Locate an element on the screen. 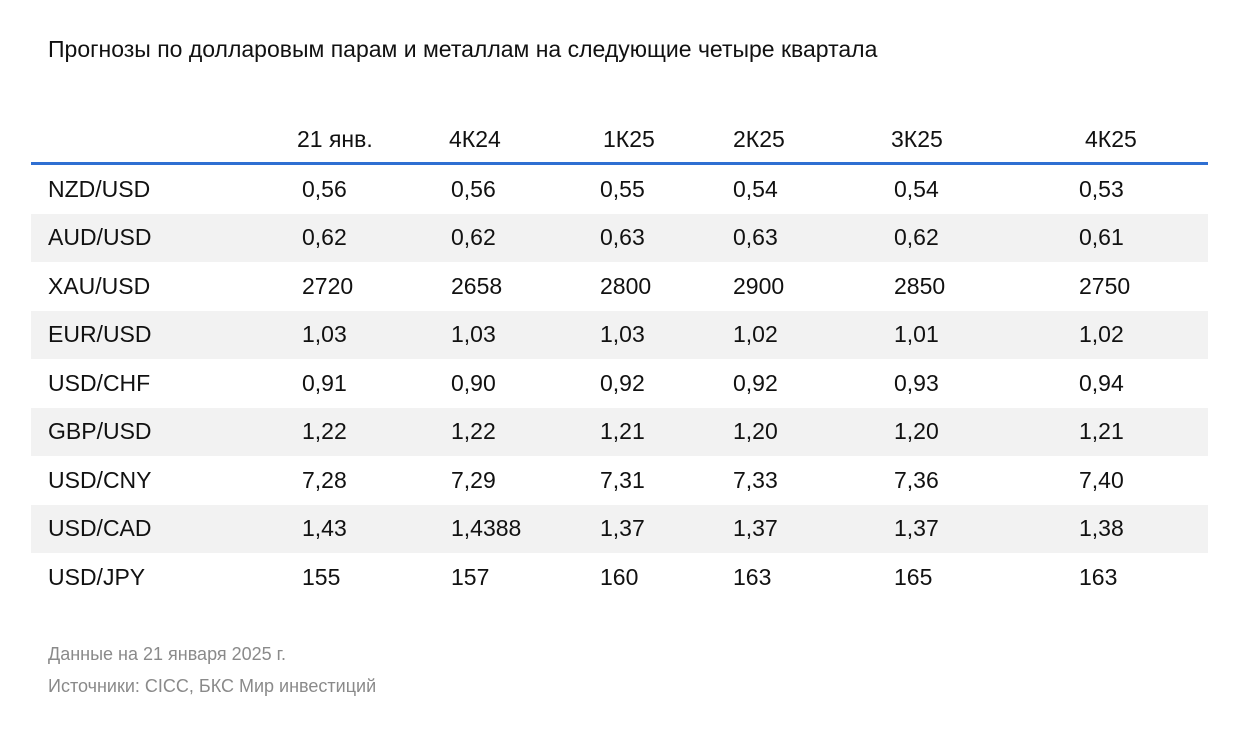 This screenshot has height=730, width=1243. table-row: NZD/USD 0,56 0,56 0,55 0,54 0,54 0,53 is located at coordinates (619, 189).